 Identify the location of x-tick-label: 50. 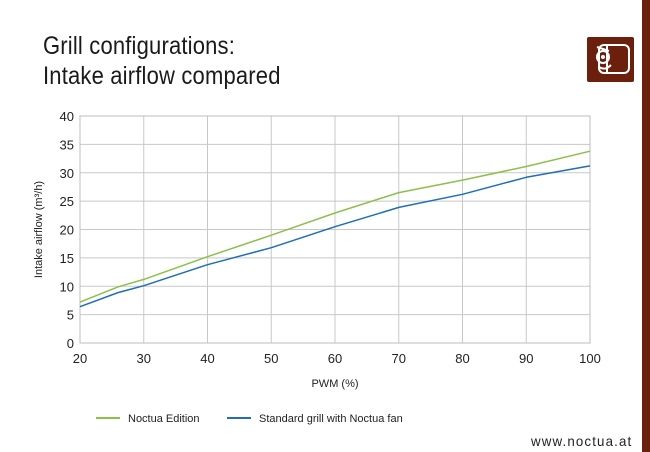
(271, 358).